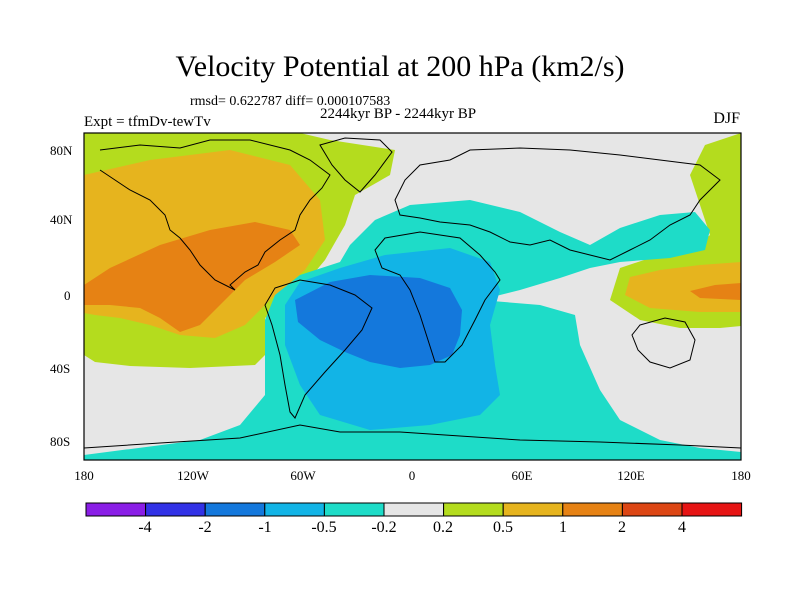 Image resolution: width=800 pixels, height=600 pixels. Describe the element at coordinates (60, 368) in the screenshot. I see `y-tick-40s: 40S` at that location.